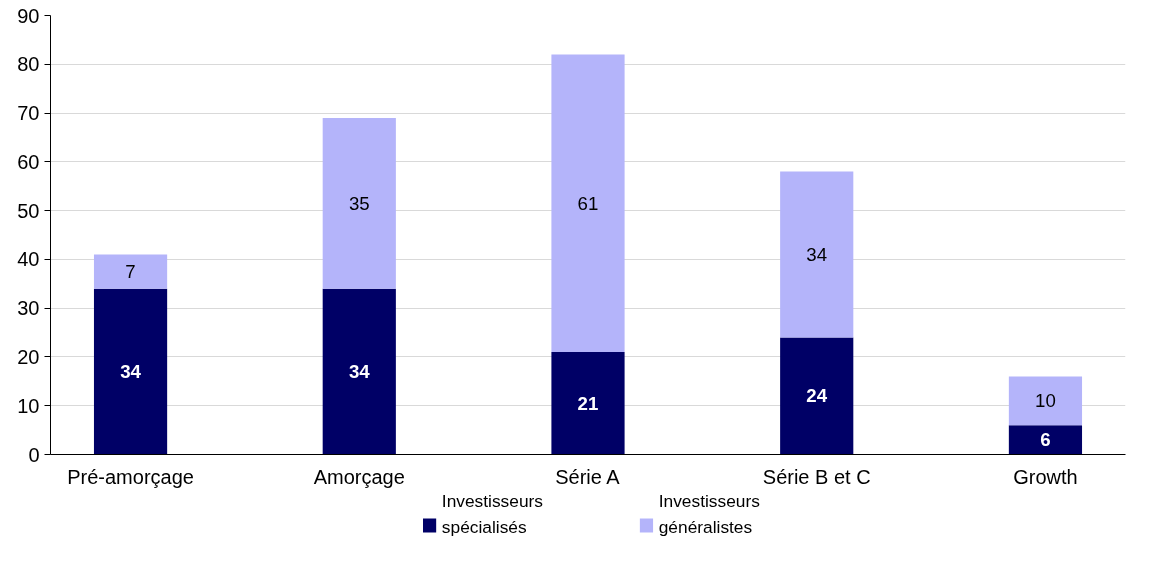 This screenshot has height=565, width=1149. What do you see at coordinates (28, 64) in the screenshot?
I see `y-tick-label: 80` at bounding box center [28, 64].